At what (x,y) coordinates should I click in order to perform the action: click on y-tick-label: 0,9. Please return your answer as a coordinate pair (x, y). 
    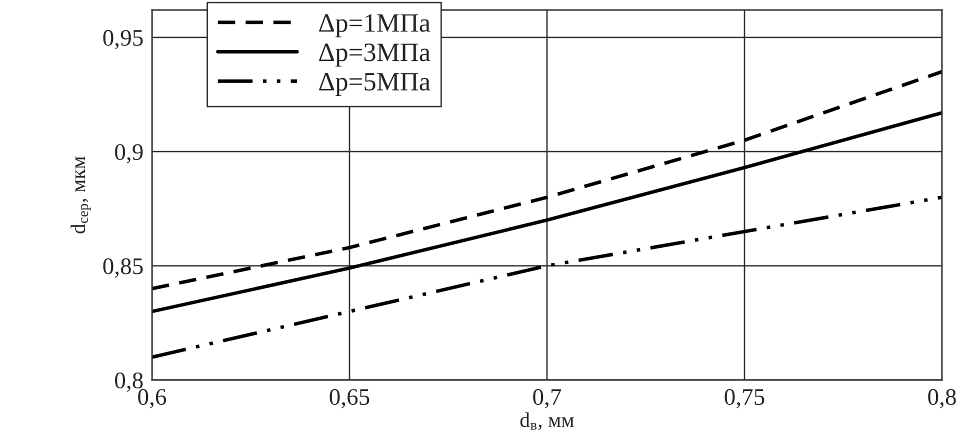
    Looking at the image, I should click on (129, 154).